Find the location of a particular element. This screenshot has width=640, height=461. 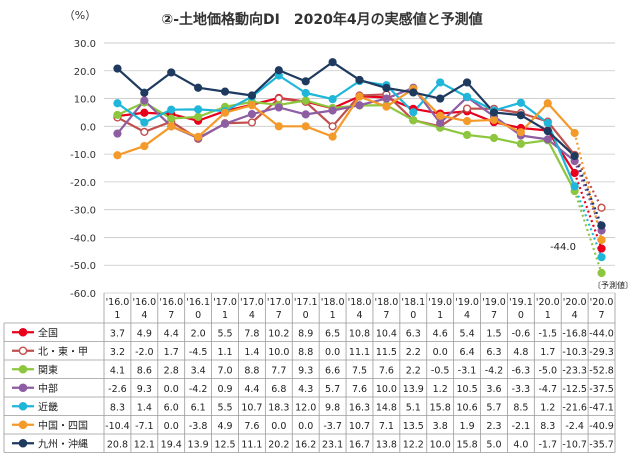

table-cell-value: -5.0 is located at coordinates (547, 370).